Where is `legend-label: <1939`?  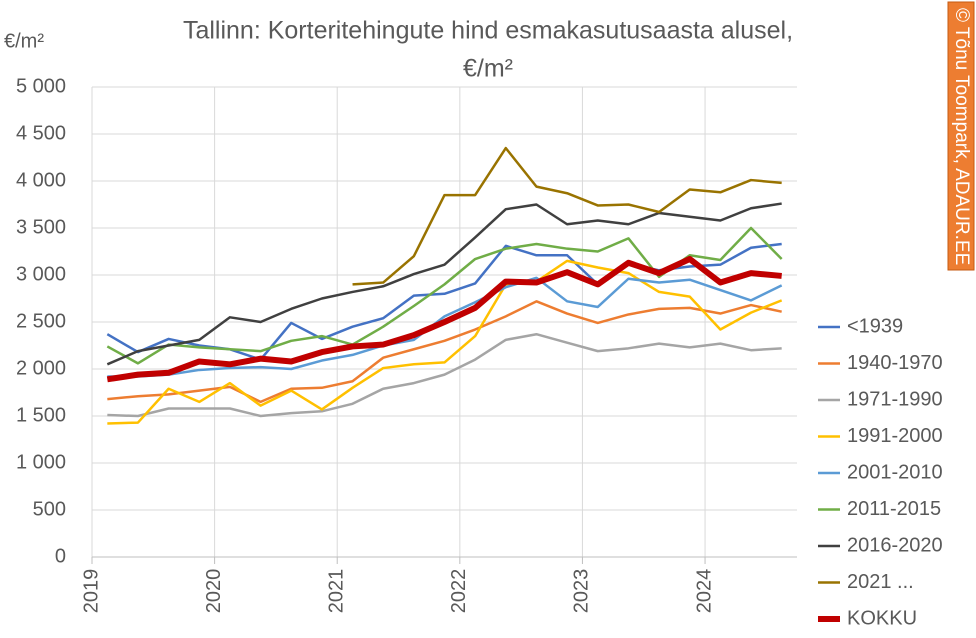
legend-label: <1939 is located at coordinates (875, 326).